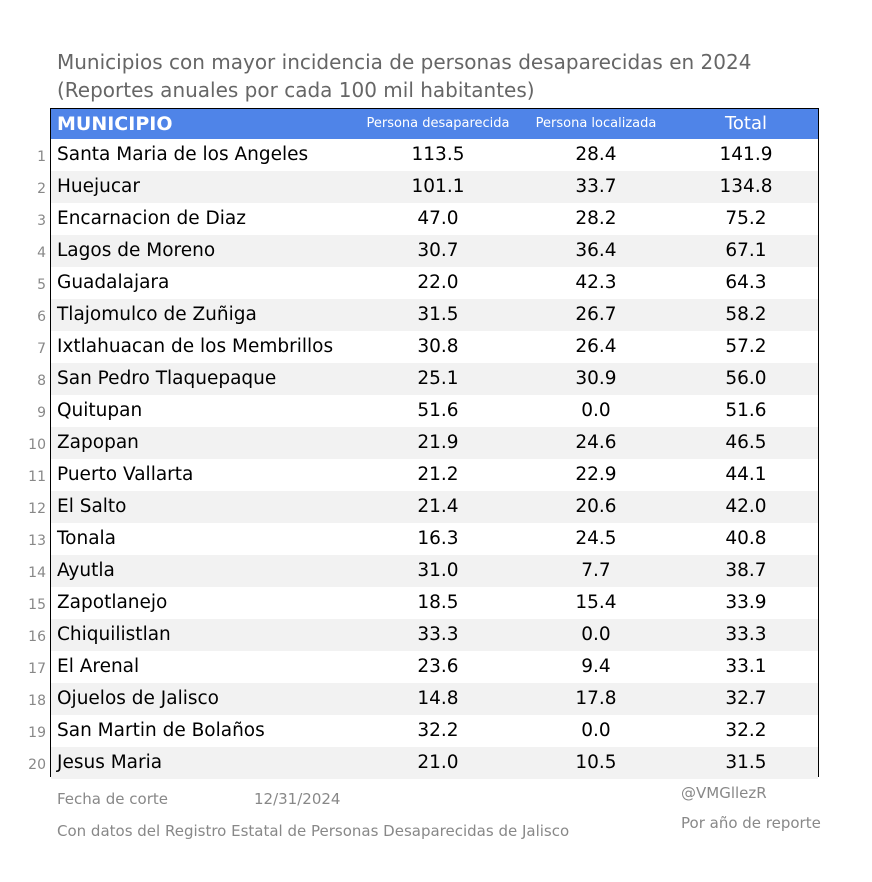 The image size is (872, 882). I want to click on cell-desaparecida: 16.3, so click(438, 538).